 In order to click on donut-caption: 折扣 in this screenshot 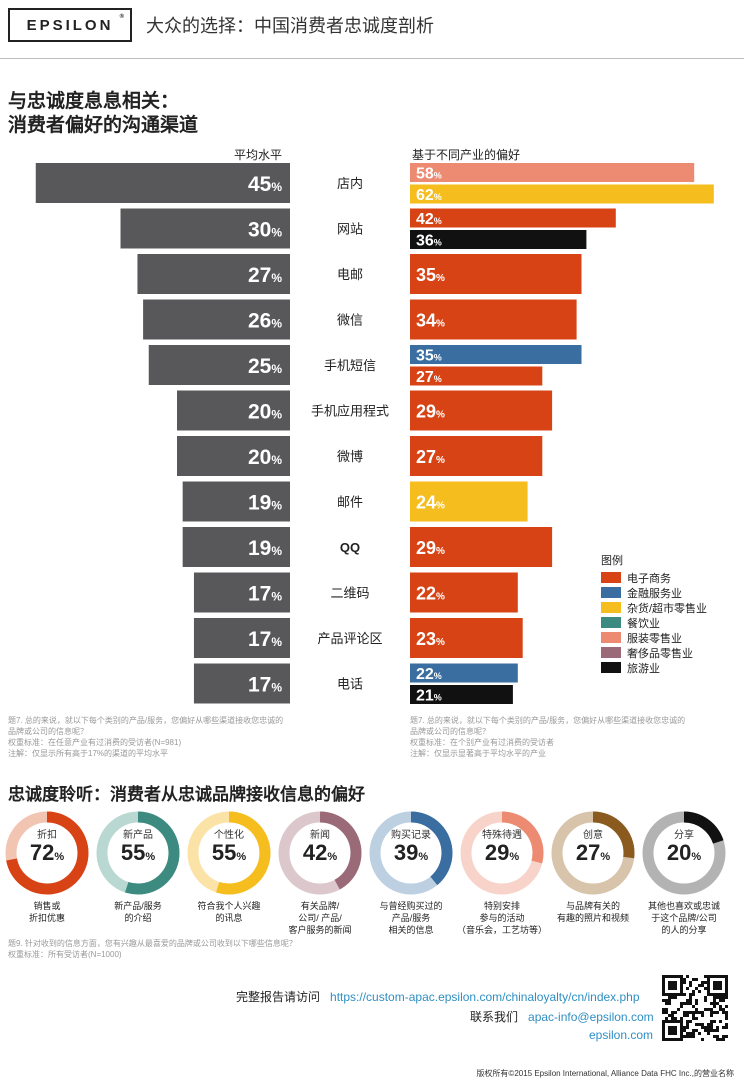, I will do `click(47, 835)`.